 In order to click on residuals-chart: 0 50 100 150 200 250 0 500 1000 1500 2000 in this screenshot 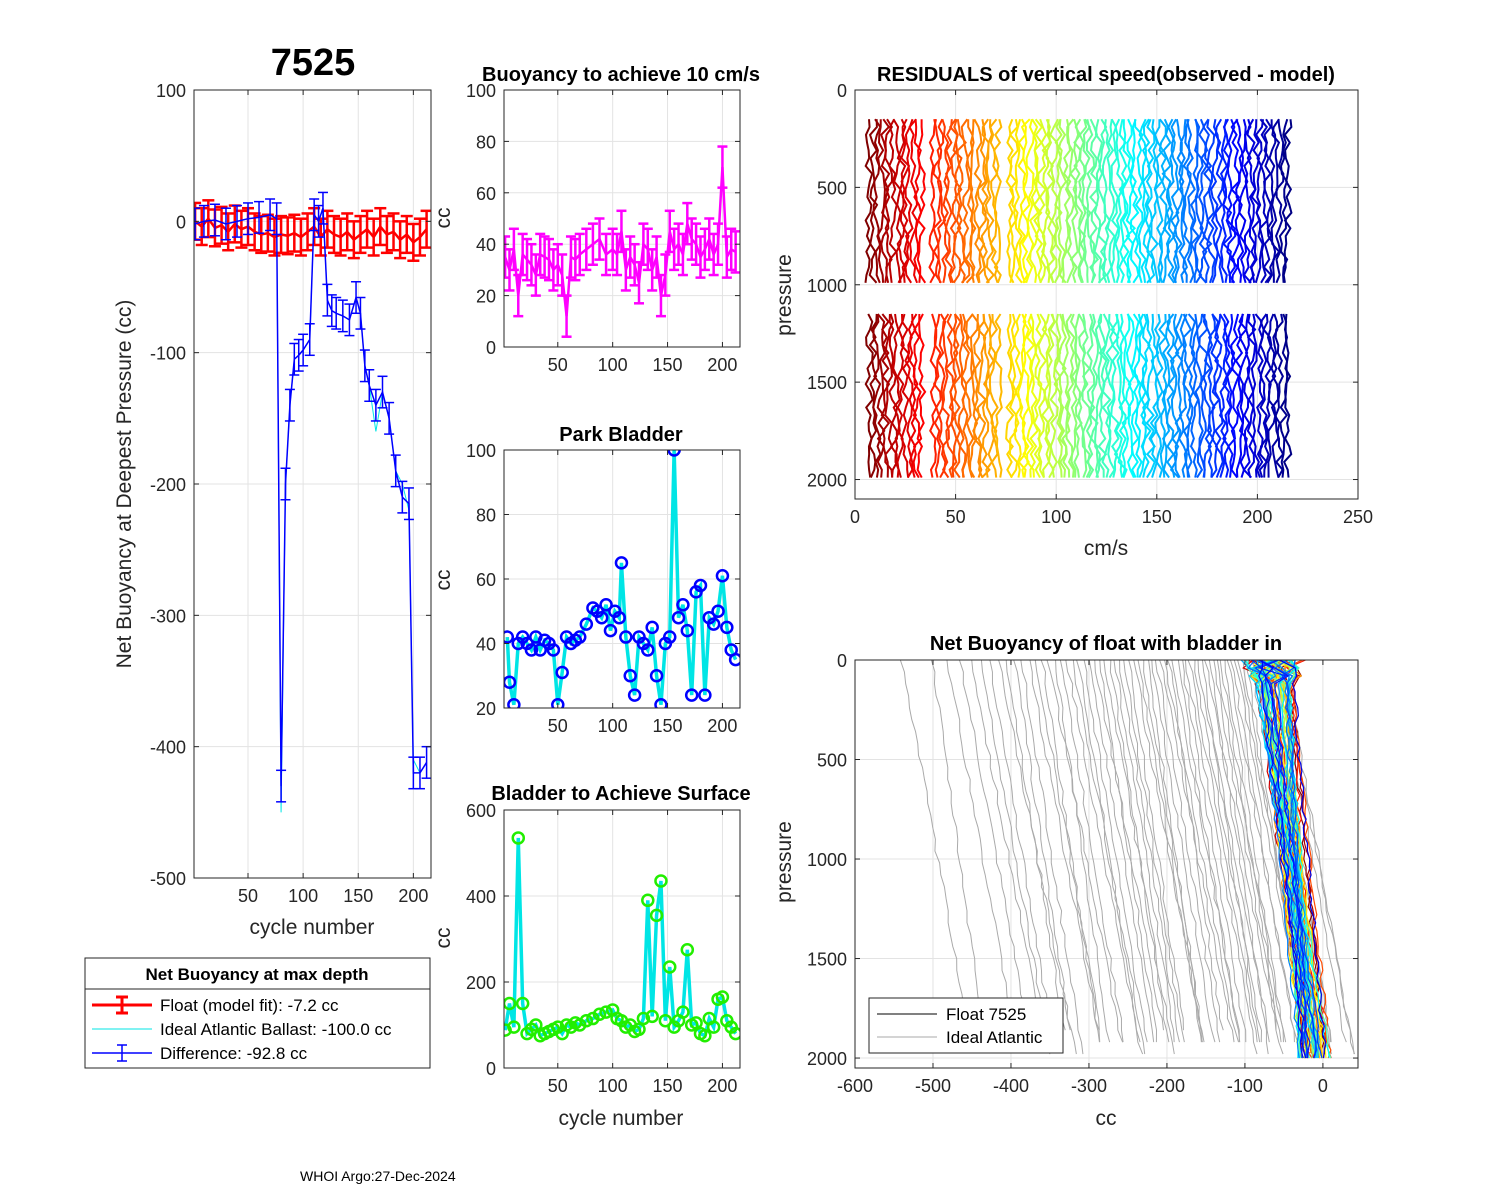, I will do `click(1090, 304)`.